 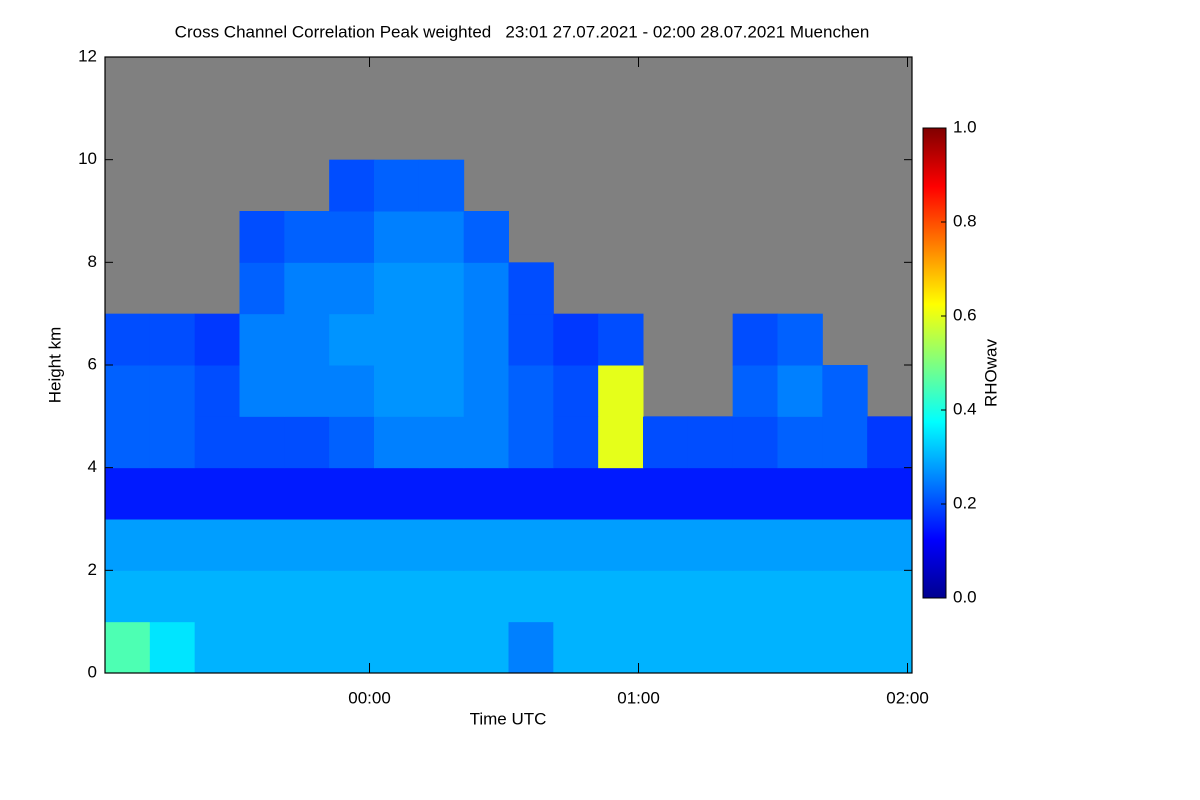 What do you see at coordinates (965, 314) in the screenshot?
I see `colorbar-tick-label: 0.6` at bounding box center [965, 314].